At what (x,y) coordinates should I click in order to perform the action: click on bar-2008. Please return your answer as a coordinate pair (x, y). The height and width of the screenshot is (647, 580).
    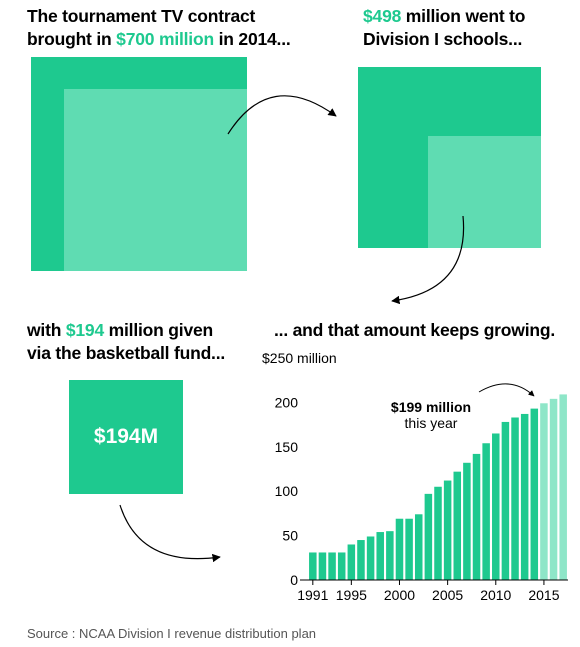
    Looking at the image, I should click on (476, 516).